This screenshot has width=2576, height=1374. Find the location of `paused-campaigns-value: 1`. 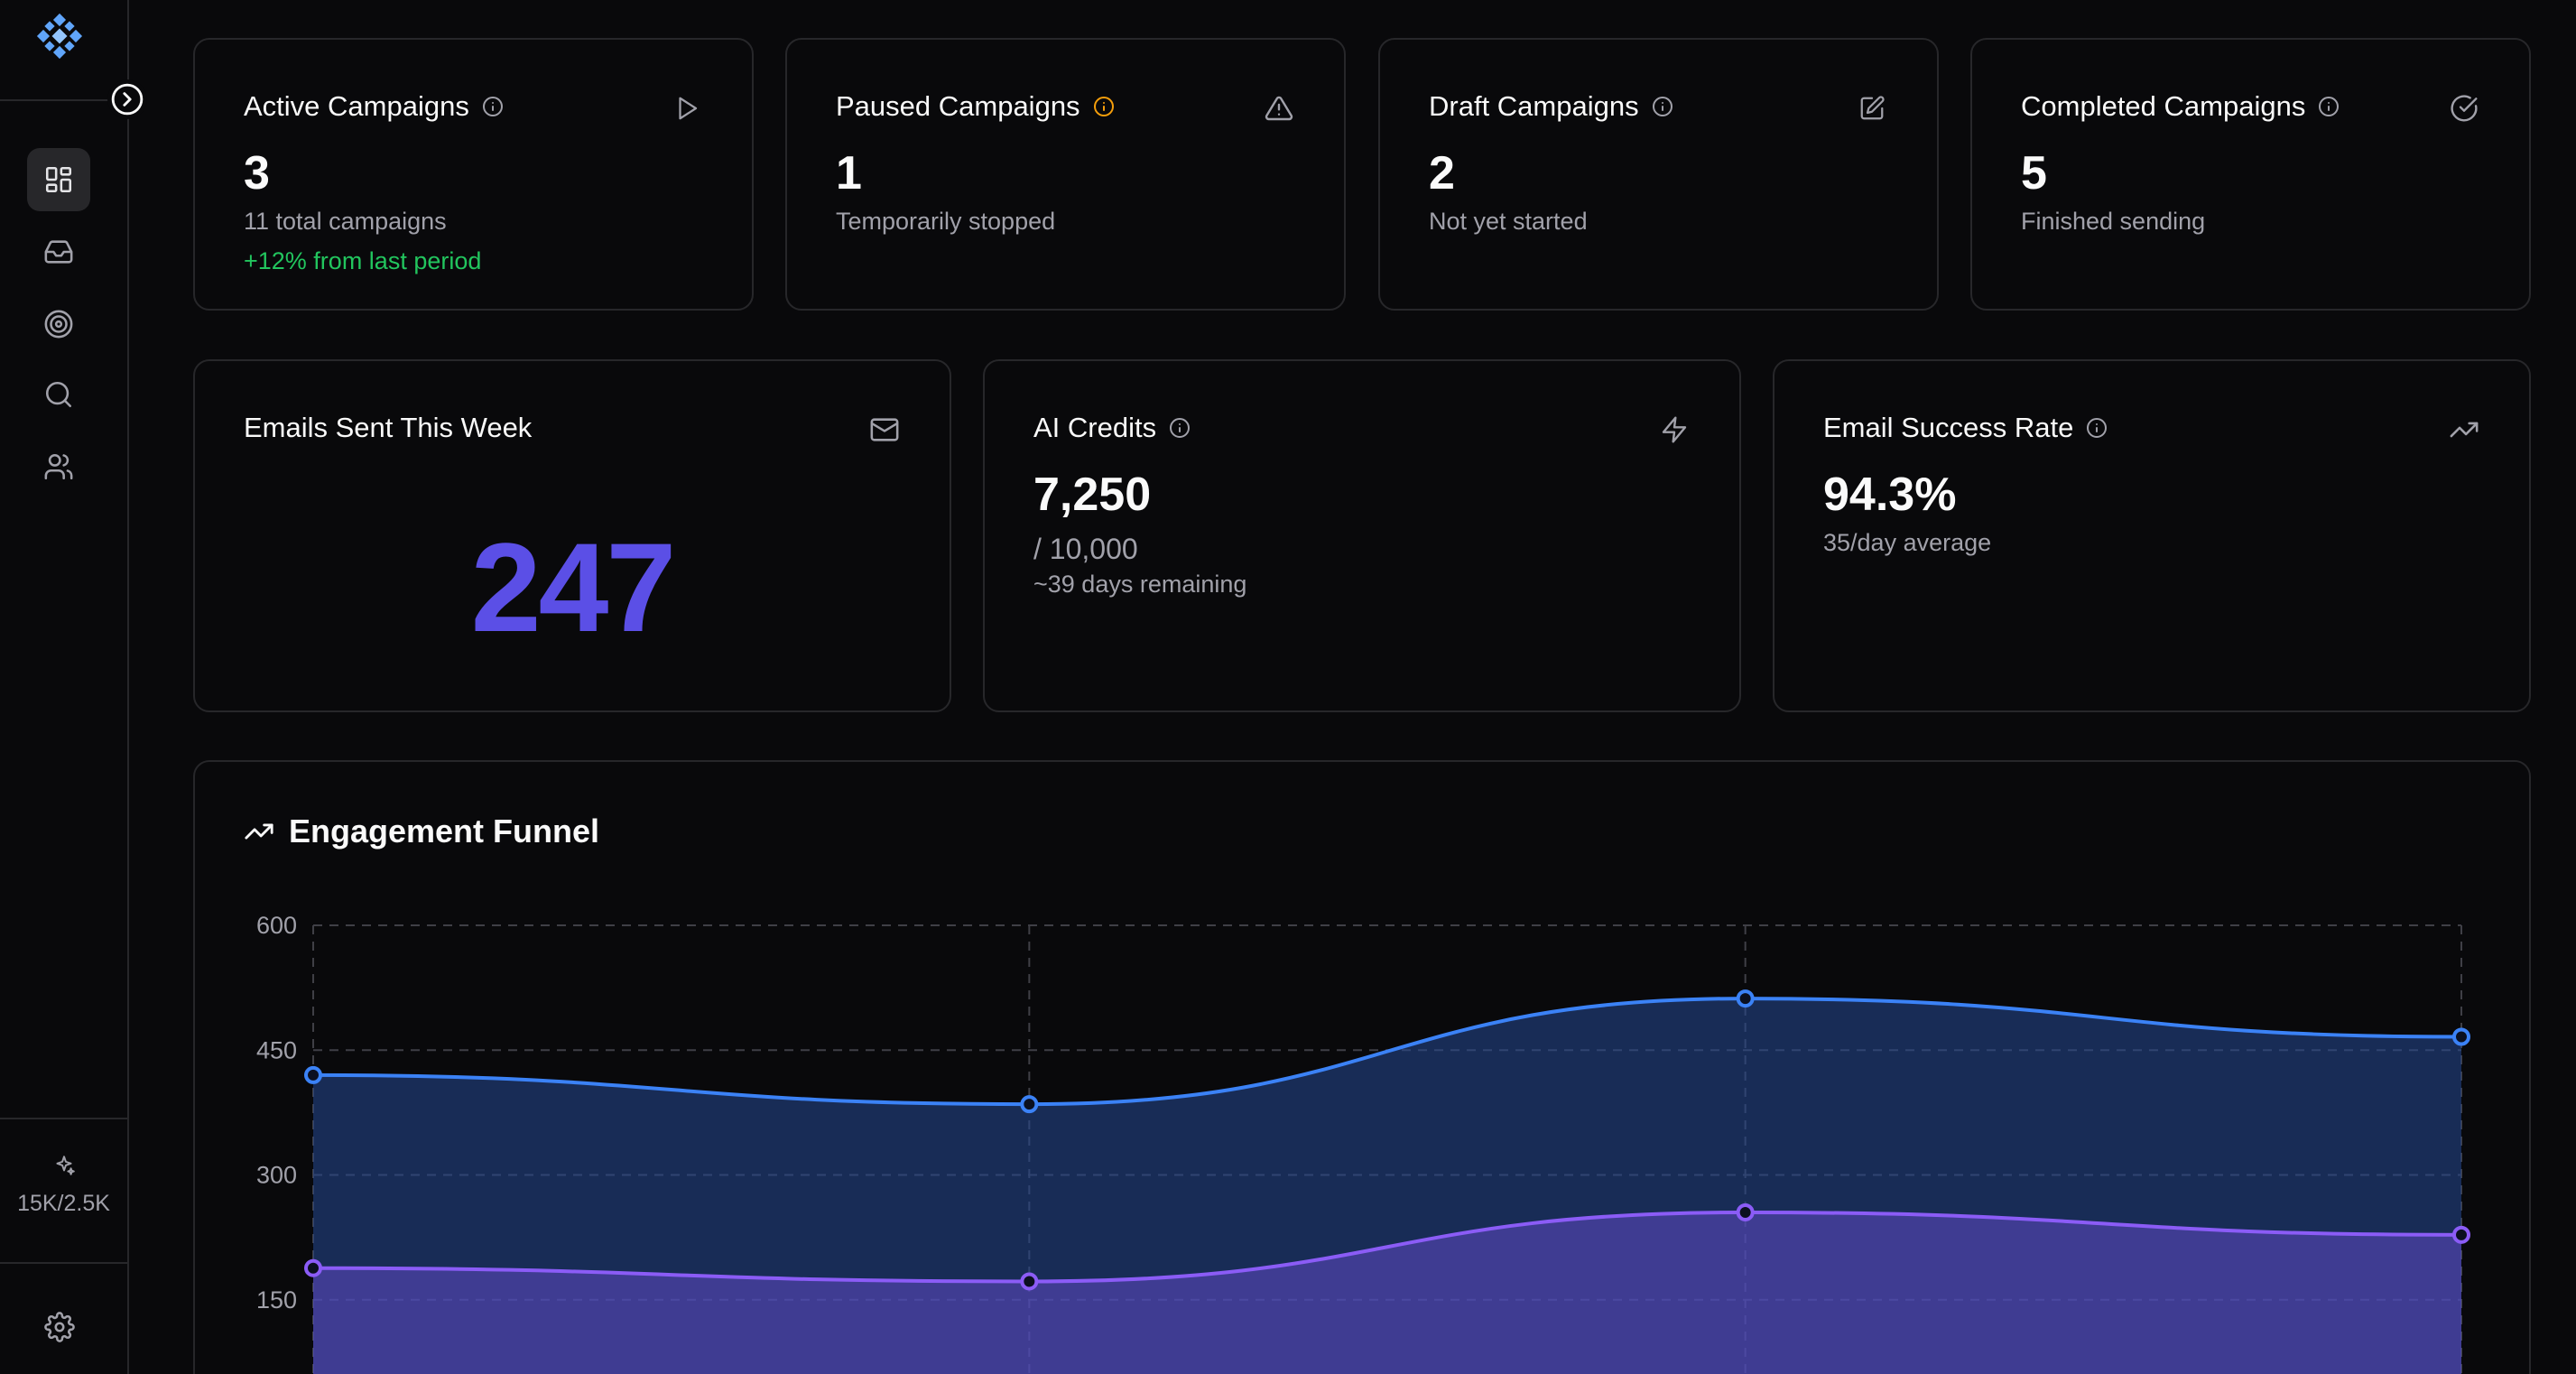

paused-campaigns-value: 1 is located at coordinates (849, 173).